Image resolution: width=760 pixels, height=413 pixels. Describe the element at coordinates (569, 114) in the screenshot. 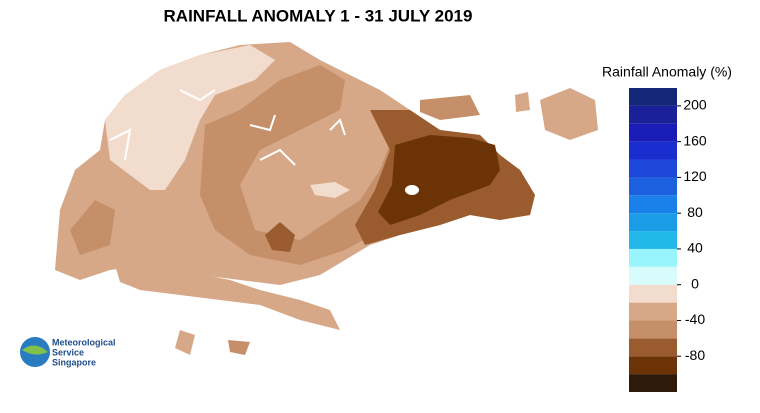

I see `east-island` at that location.